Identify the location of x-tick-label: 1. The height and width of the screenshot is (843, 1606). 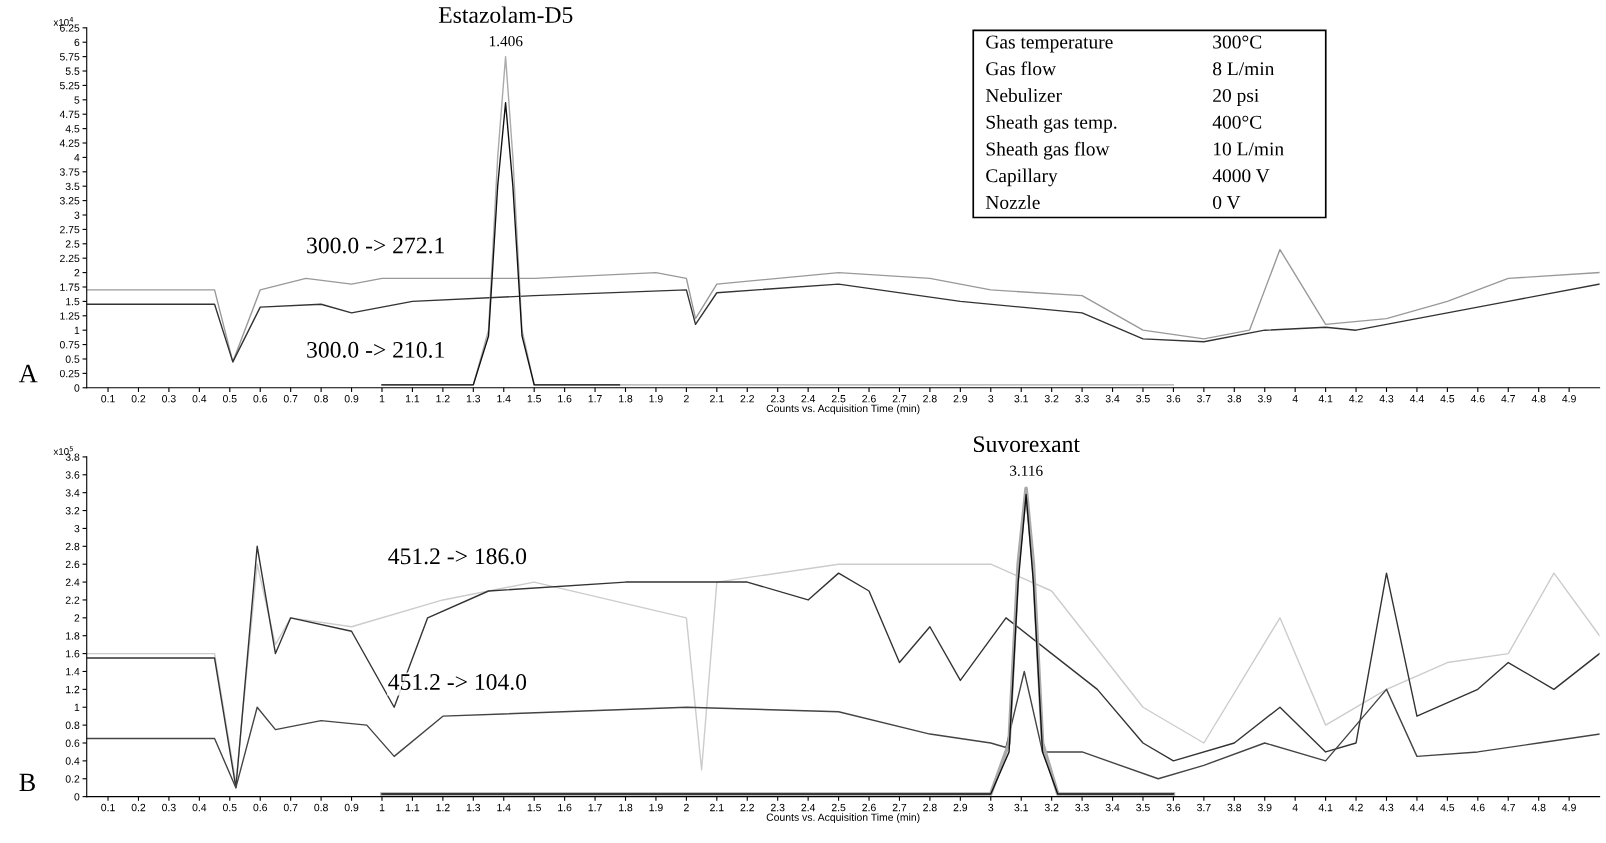
(382, 807).